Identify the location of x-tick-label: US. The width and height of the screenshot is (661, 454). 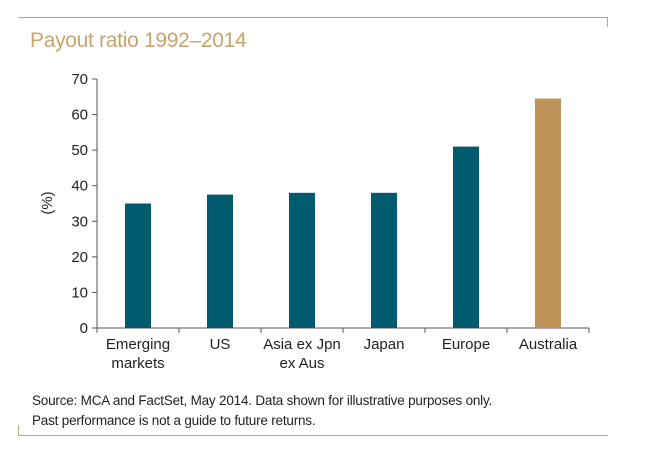
(220, 344).